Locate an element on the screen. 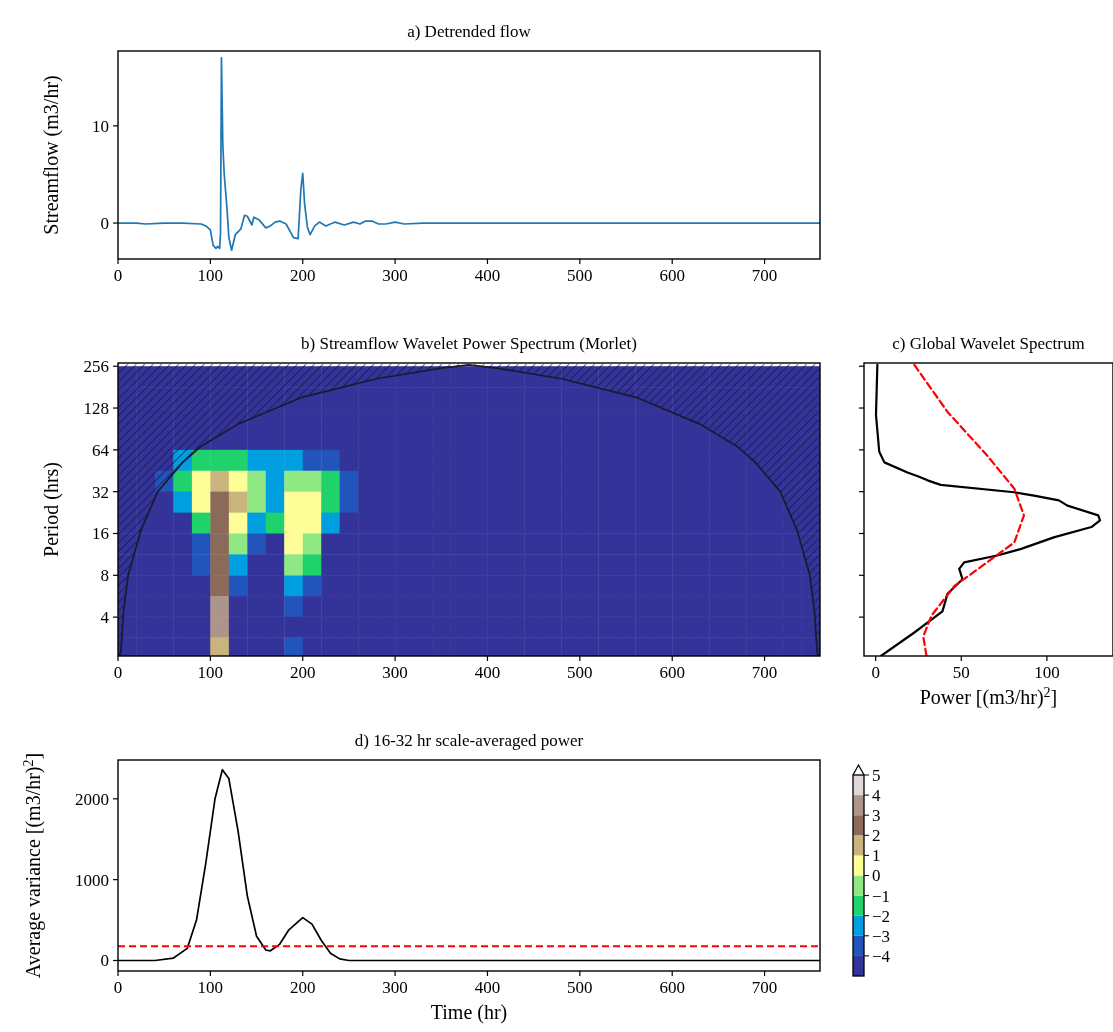 The width and height of the screenshot is (1113, 1032). y-tick-label: 1000 is located at coordinates (92, 880).